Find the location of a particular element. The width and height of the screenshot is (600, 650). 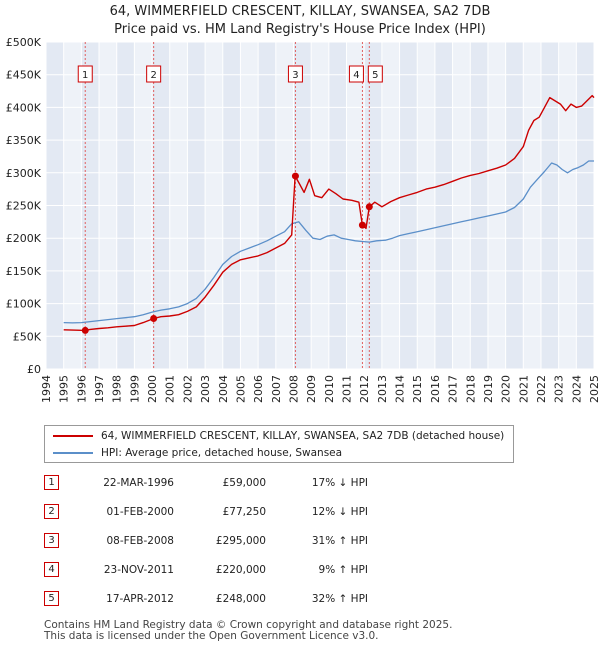

x-tick-label: 2024 is located at coordinates (576, 389).